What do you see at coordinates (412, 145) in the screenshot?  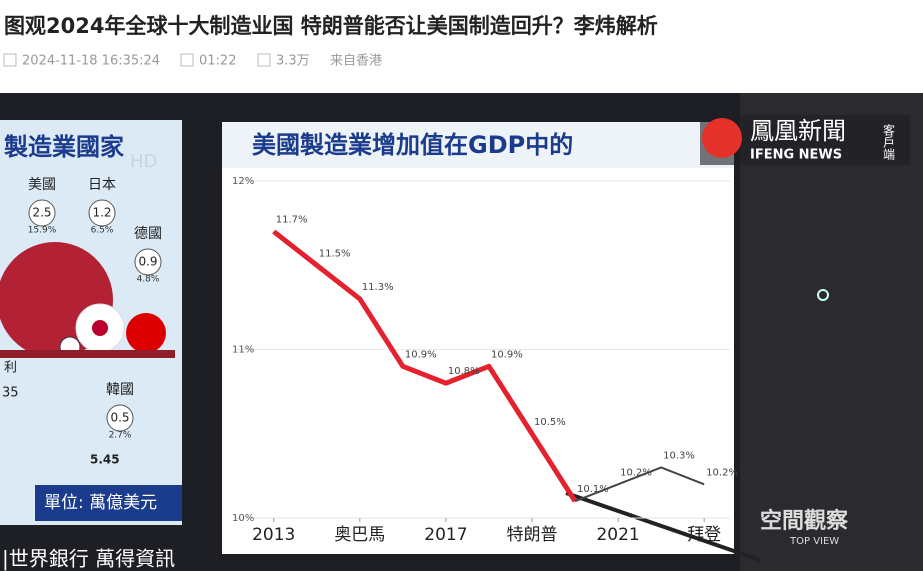 I see `chart-title: 美國製造業增加值在GDP中的` at bounding box center [412, 145].